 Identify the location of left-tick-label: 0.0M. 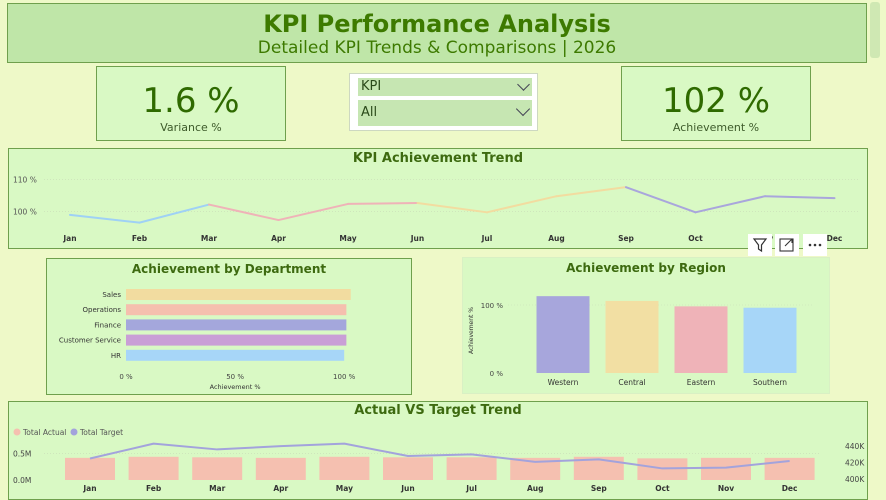
(22, 480).